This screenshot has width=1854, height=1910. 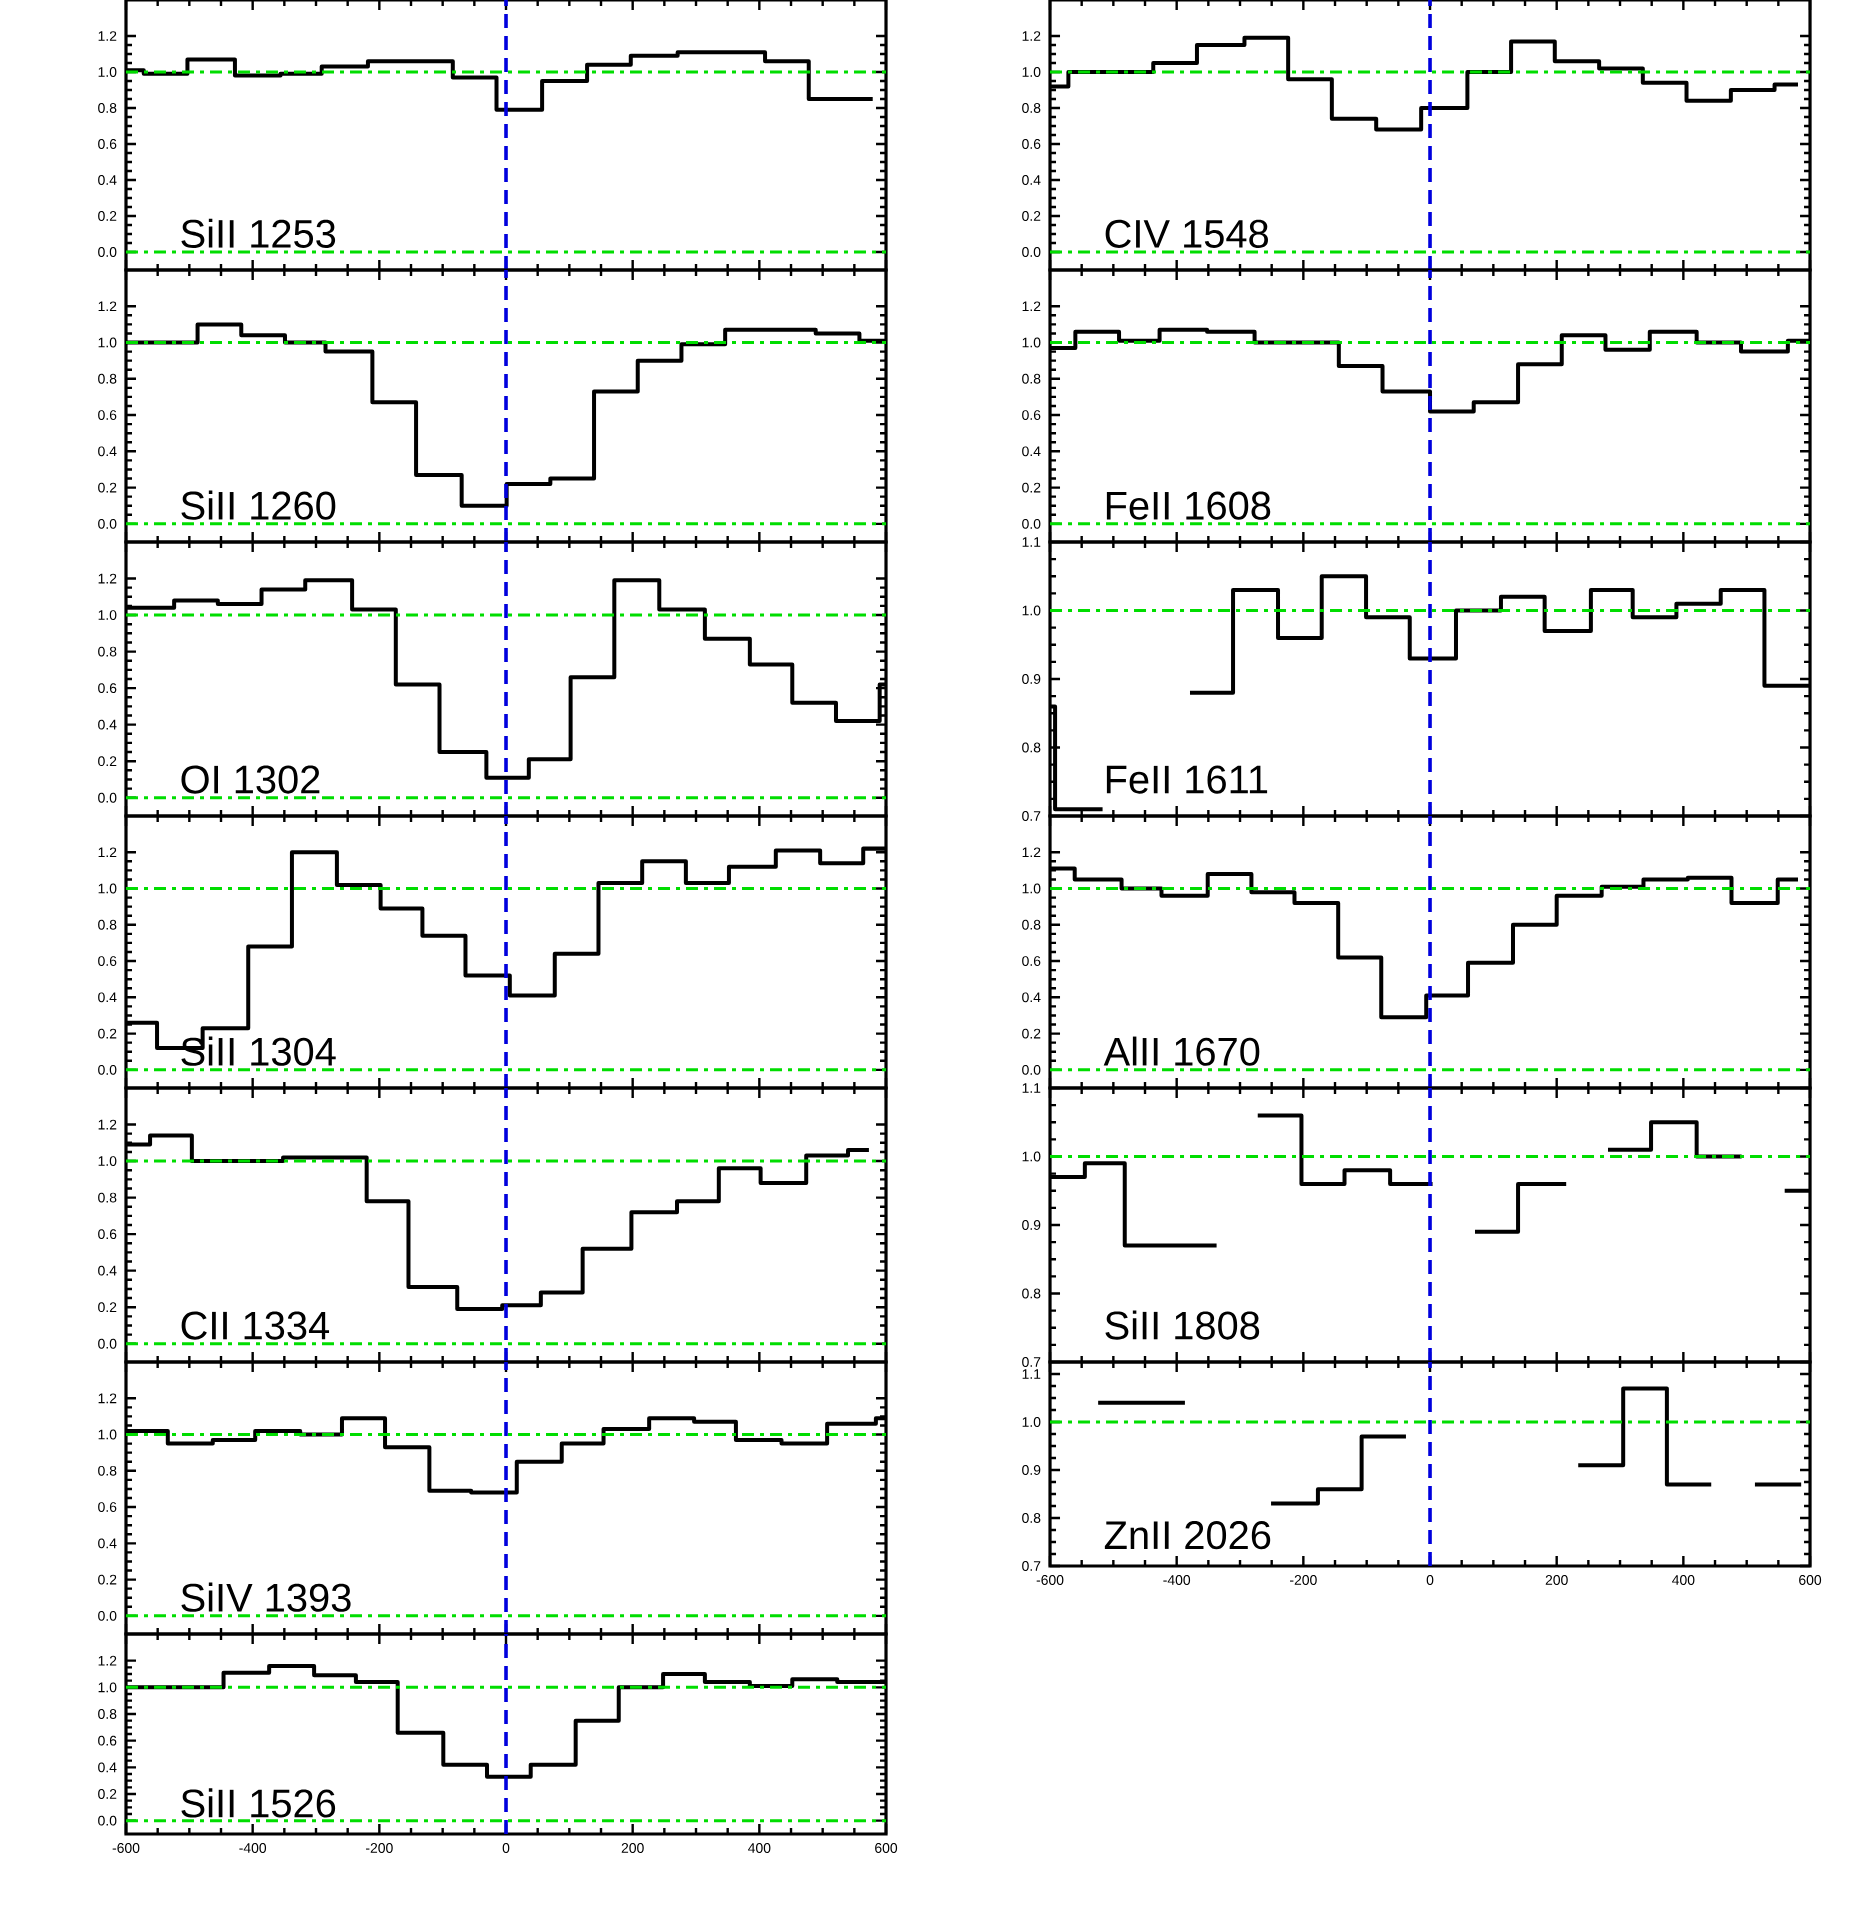 What do you see at coordinates (266, 1597) in the screenshot?
I see `annotation: SiIV 1393` at bounding box center [266, 1597].